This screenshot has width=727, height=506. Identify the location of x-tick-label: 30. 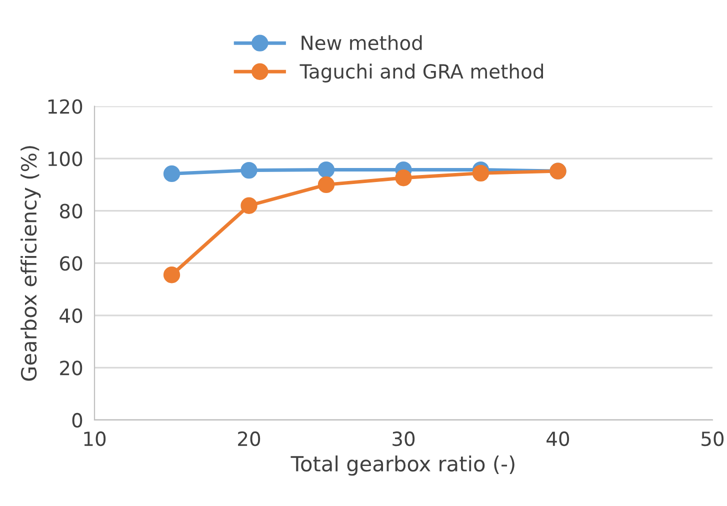
(403, 438).